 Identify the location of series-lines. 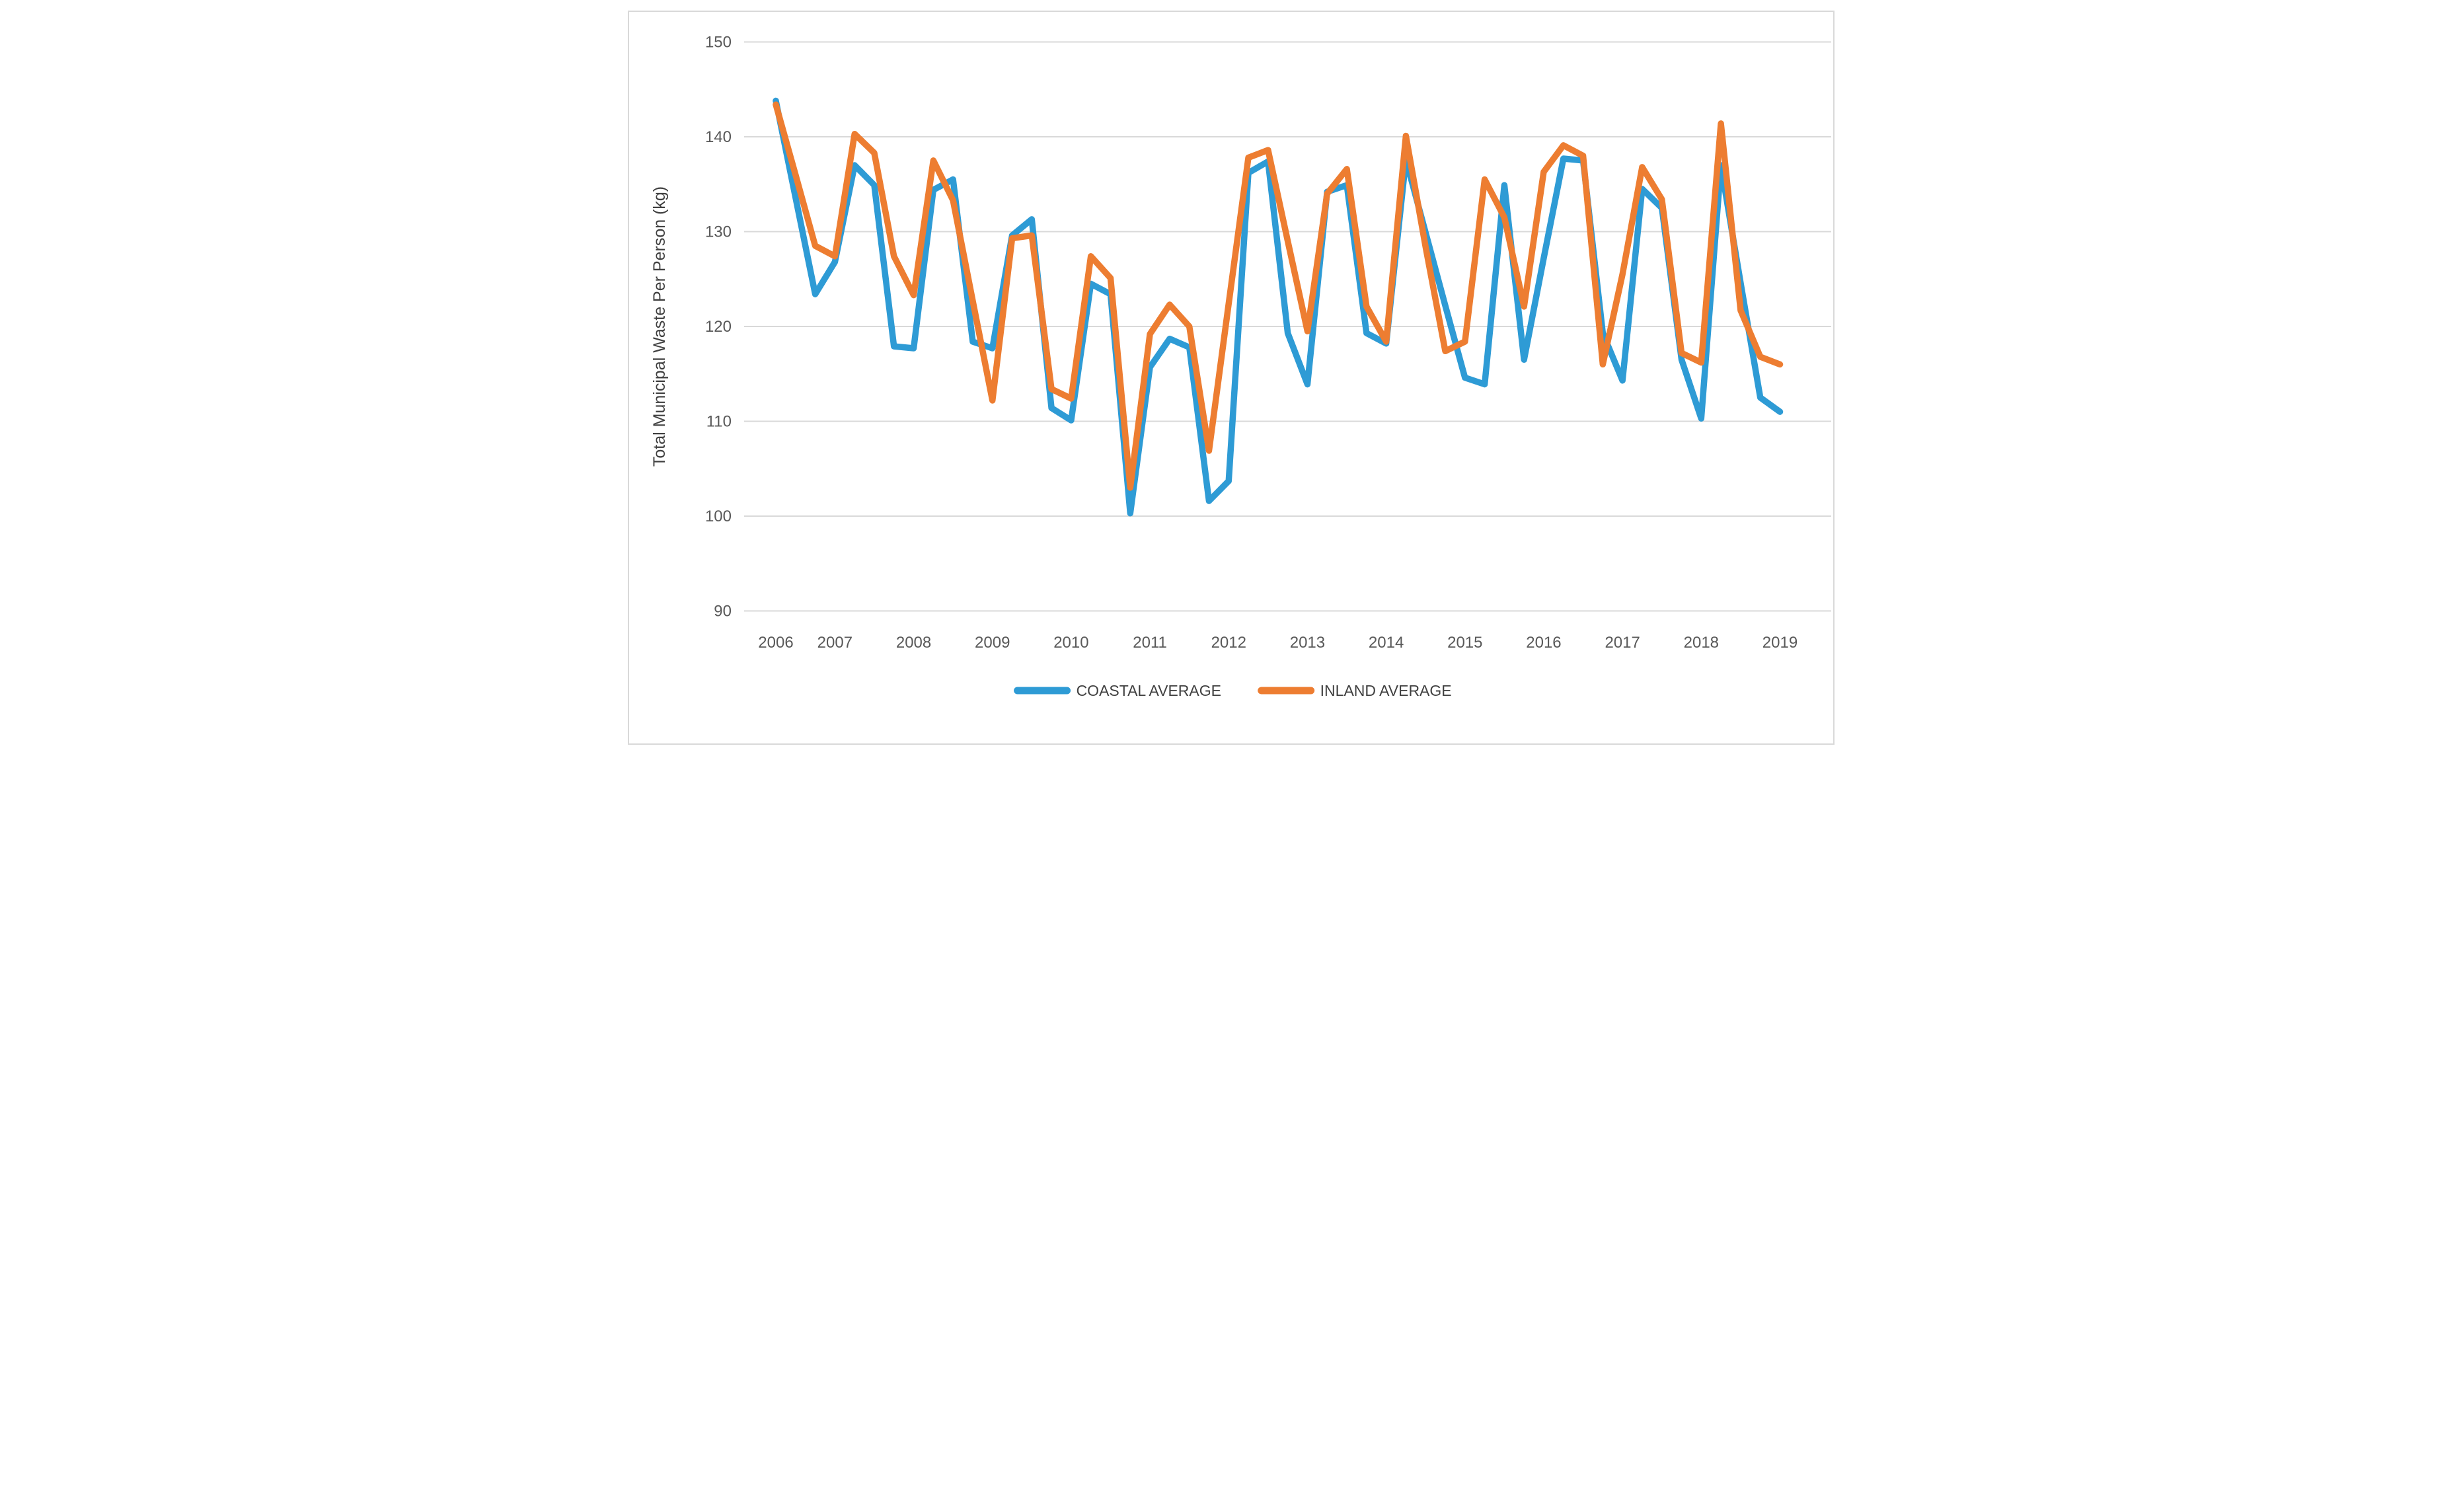
(1278, 307).